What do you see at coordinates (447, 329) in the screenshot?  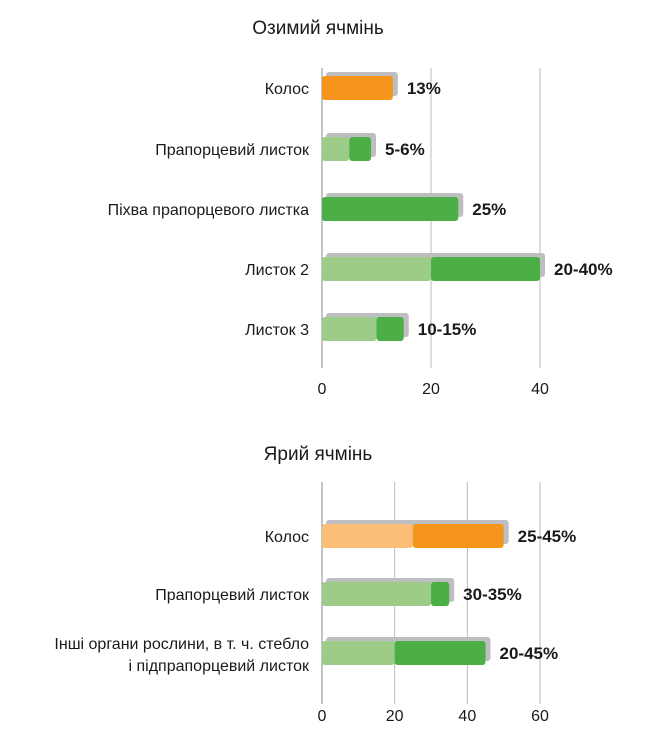 I see `data-label: 10-15%` at bounding box center [447, 329].